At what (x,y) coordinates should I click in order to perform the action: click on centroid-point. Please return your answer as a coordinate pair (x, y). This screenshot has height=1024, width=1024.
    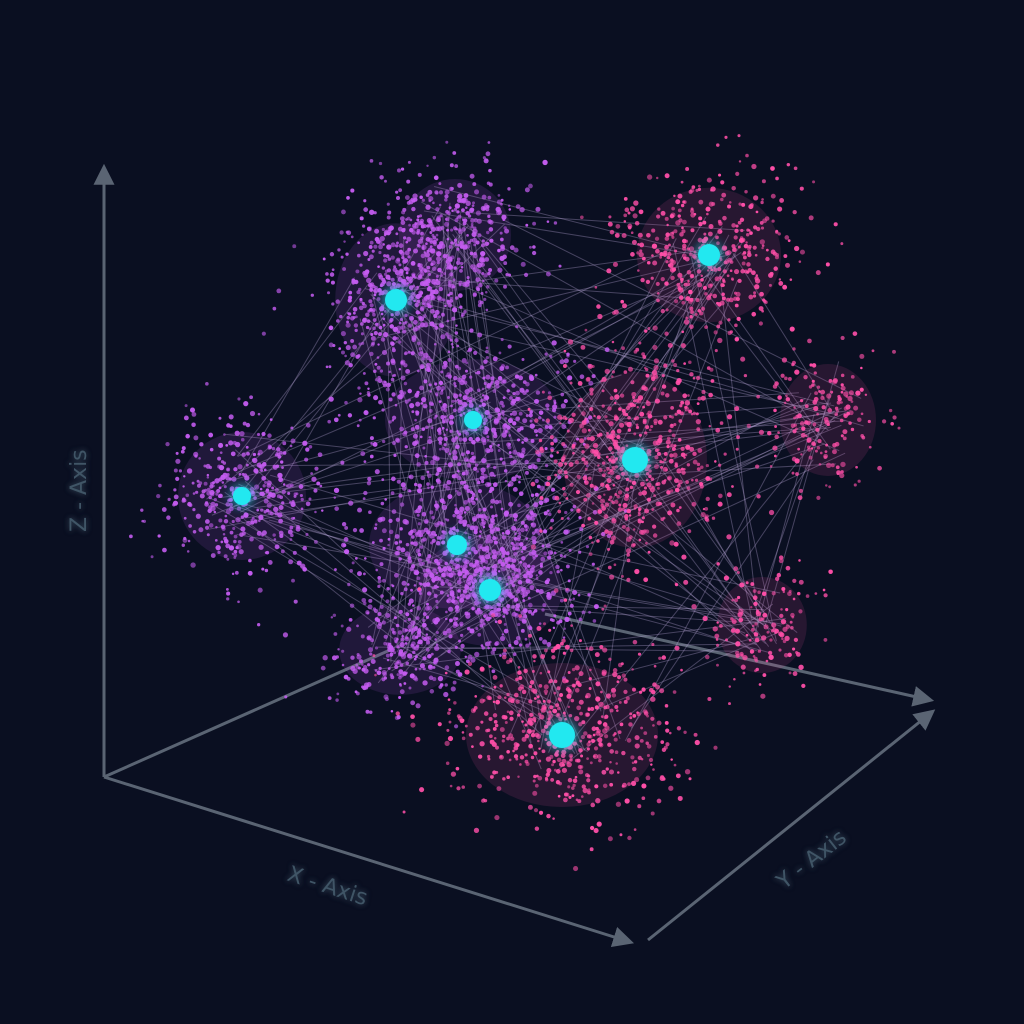
    Looking at the image, I should click on (396, 300).